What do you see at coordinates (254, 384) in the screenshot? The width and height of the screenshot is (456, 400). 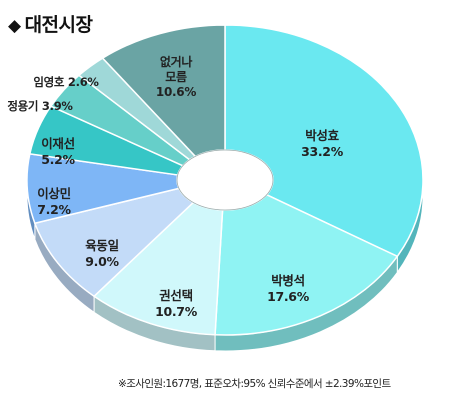 I see `survey-footnote: ※조사인원:1677명, 표준오차:95% 신뢰수준에서 ±2.39%포인트` at bounding box center [254, 384].